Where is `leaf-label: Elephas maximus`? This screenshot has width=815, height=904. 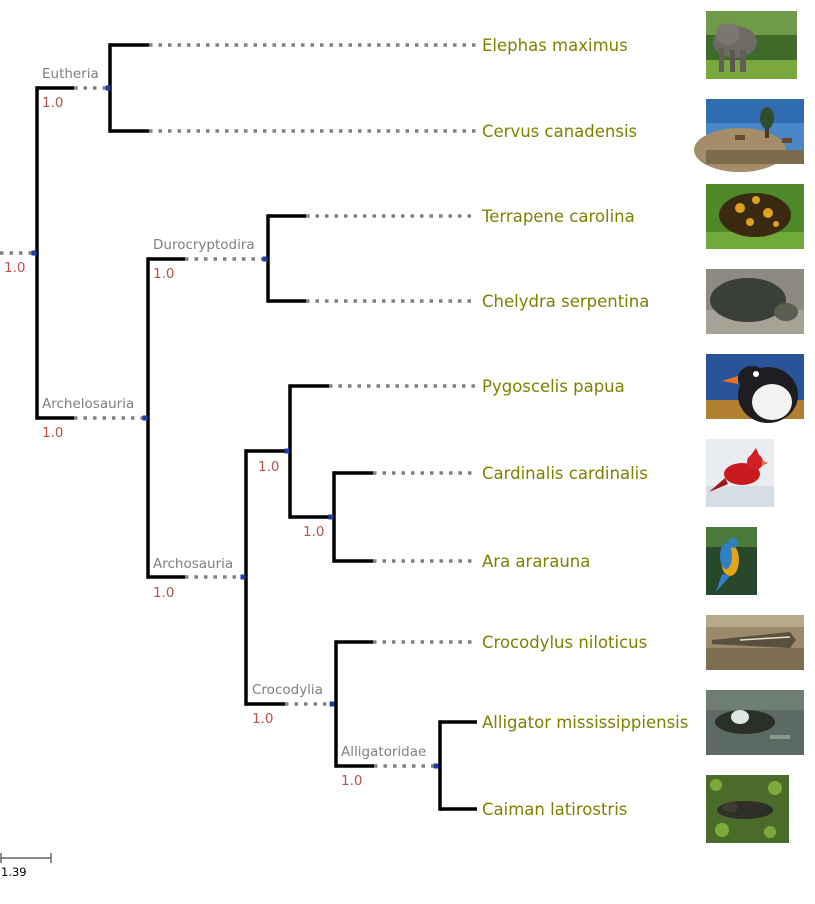
leaf-label: Elephas maximus is located at coordinates (555, 45).